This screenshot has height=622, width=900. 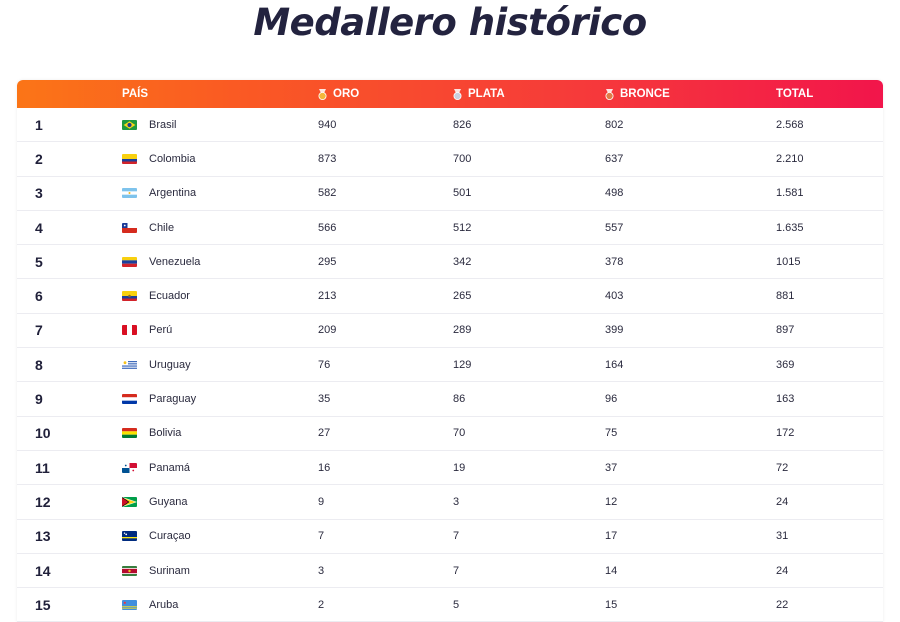 What do you see at coordinates (129, 570) in the screenshot?
I see `suriname-flag-icon` at bounding box center [129, 570].